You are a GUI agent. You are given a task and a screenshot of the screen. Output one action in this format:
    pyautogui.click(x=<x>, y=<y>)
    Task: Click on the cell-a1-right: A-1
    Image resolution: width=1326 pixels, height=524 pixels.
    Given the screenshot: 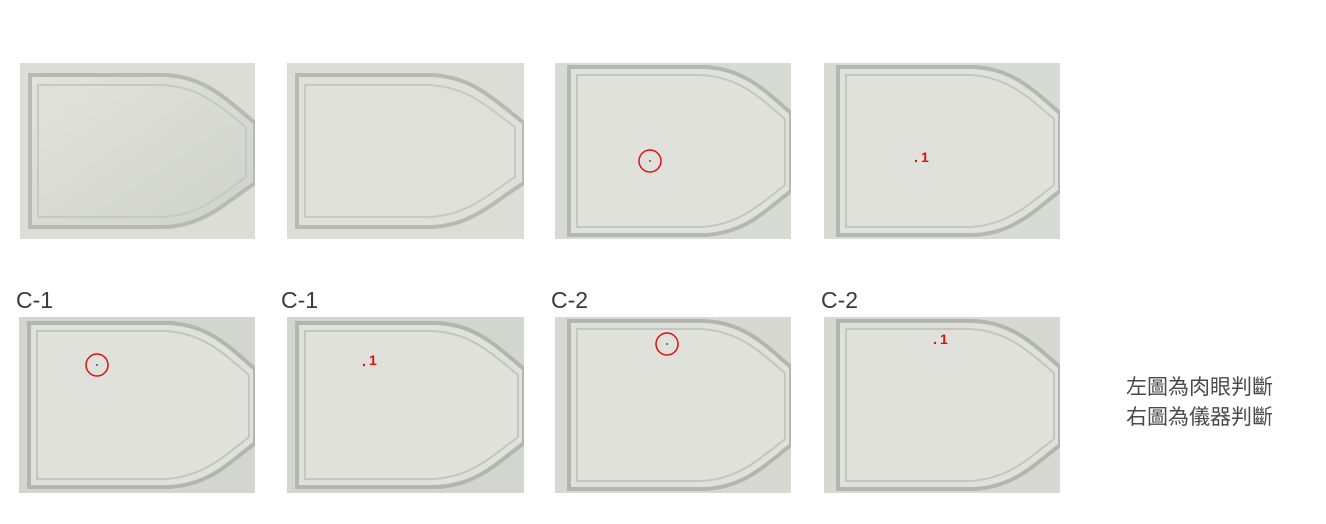 What is the action you would take?
    pyautogui.click(x=405, y=143)
    